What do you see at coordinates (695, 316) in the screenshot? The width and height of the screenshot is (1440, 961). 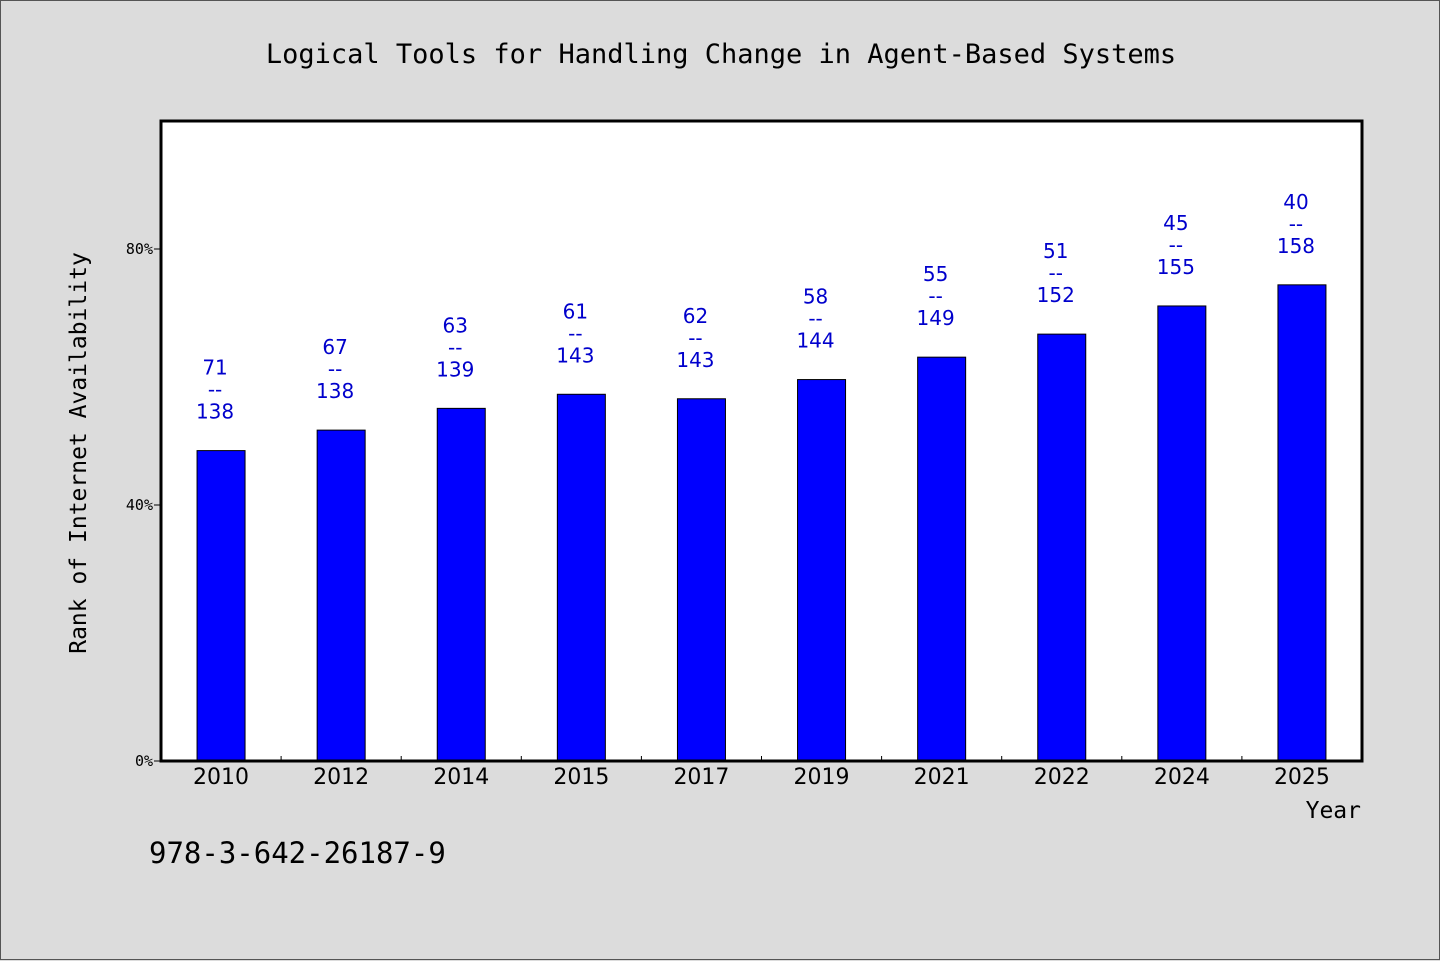 I see `data-label-2017-0: 62` at bounding box center [695, 316].